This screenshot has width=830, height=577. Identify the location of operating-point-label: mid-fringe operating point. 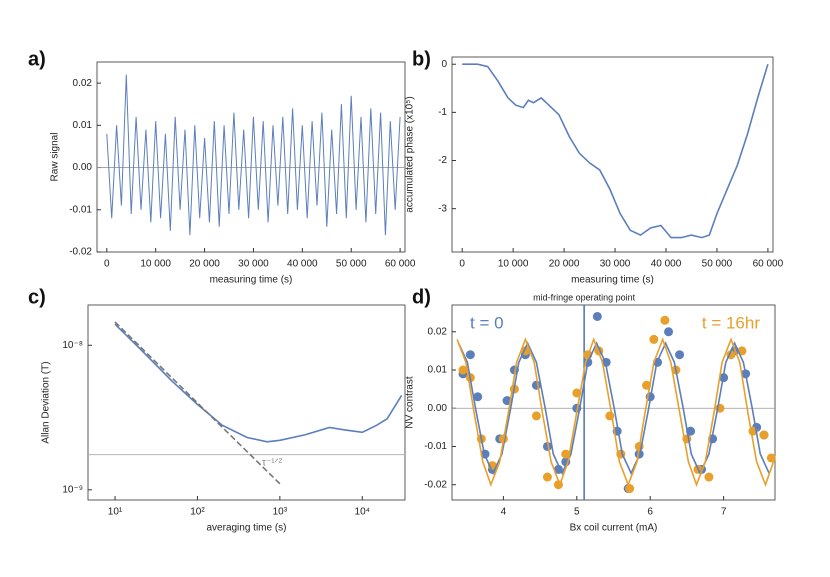
(584, 297).